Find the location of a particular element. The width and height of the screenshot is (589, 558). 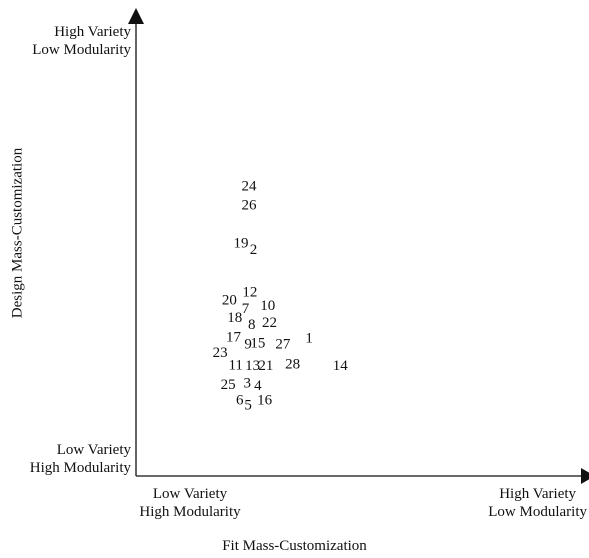

x-axis-arrow-icon is located at coordinates (585, 476).